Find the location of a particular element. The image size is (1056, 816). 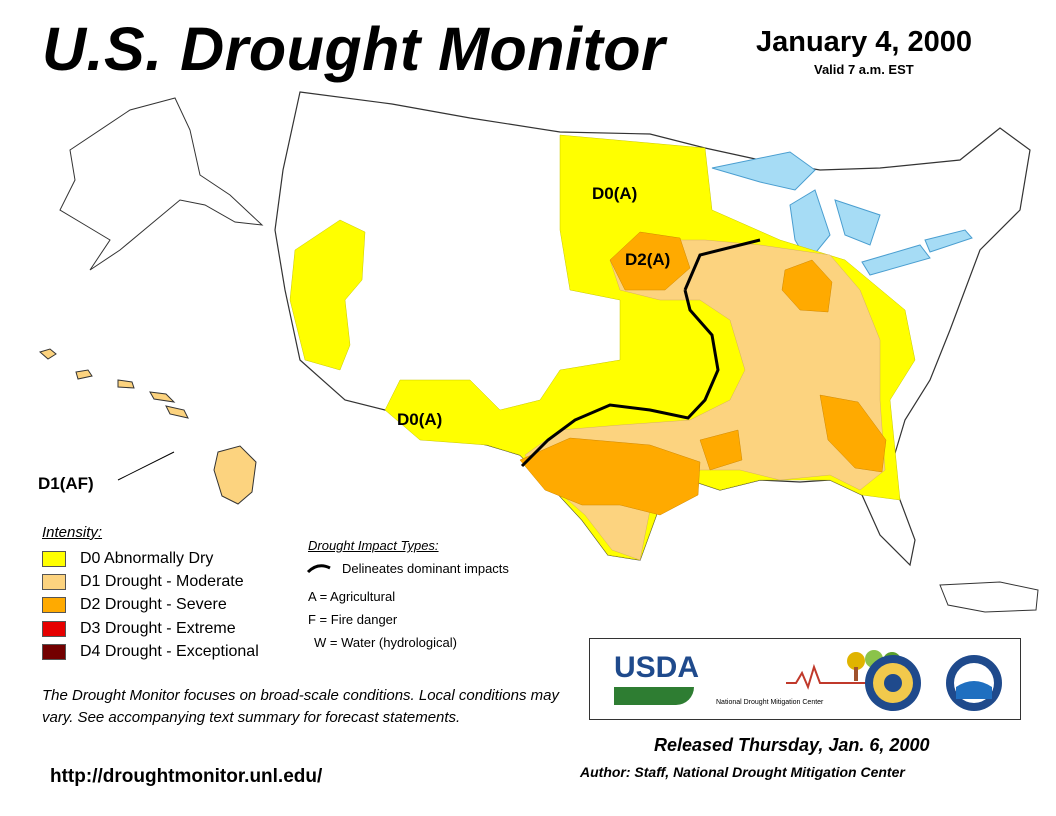

legend-item-d1: D1 Drought - Moderate is located at coordinates (143, 582).